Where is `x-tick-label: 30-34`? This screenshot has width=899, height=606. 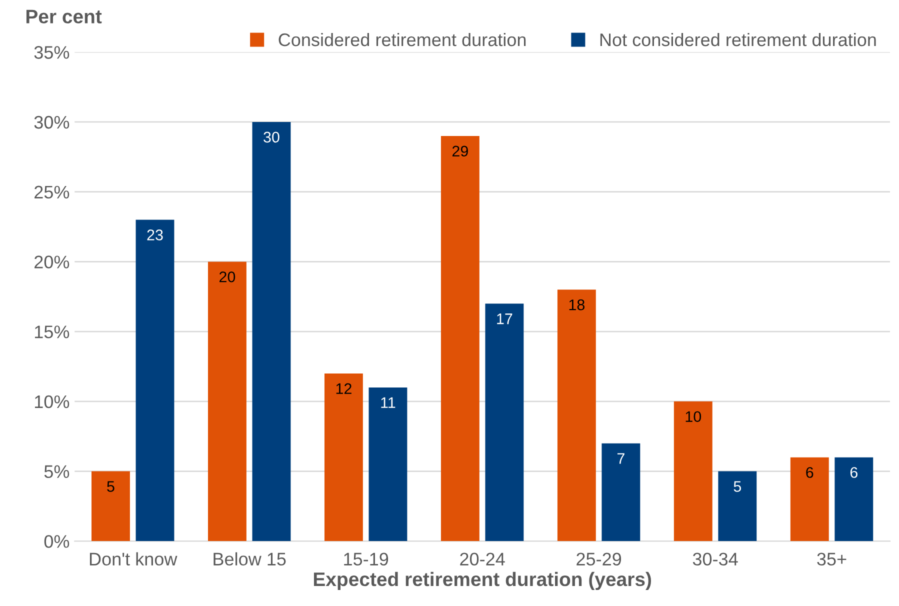
x-tick-label: 30-34 is located at coordinates (715, 559).